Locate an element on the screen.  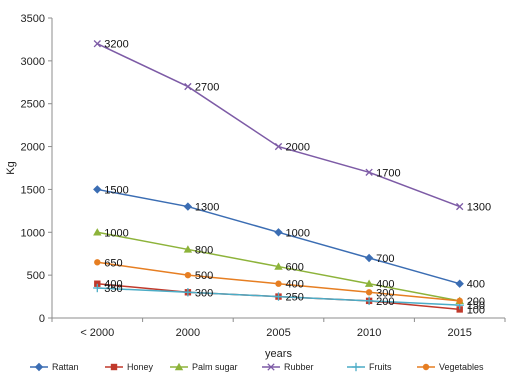
legend-label: Rattan is located at coordinates (65, 367).